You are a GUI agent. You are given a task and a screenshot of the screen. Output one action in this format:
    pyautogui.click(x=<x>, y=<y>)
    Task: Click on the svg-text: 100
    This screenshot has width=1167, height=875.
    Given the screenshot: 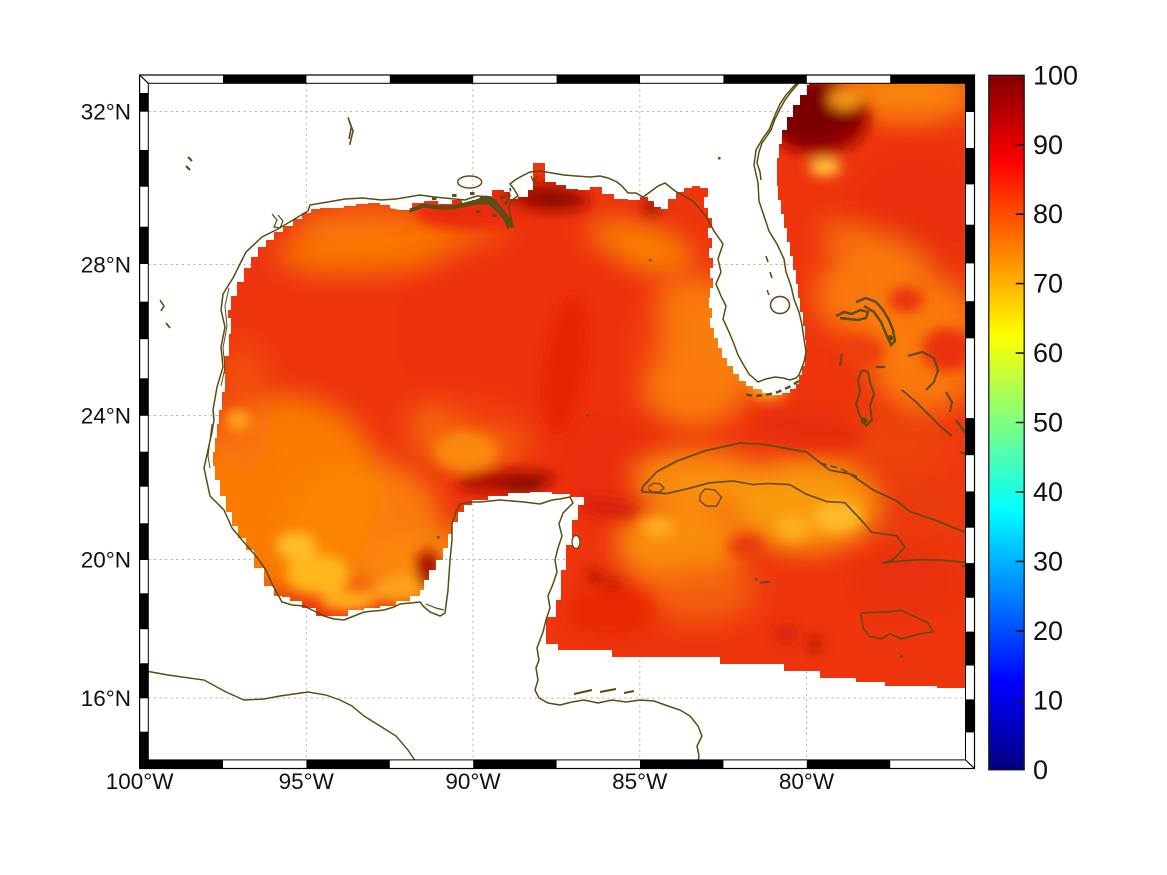 What is the action you would take?
    pyautogui.click(x=1055, y=75)
    